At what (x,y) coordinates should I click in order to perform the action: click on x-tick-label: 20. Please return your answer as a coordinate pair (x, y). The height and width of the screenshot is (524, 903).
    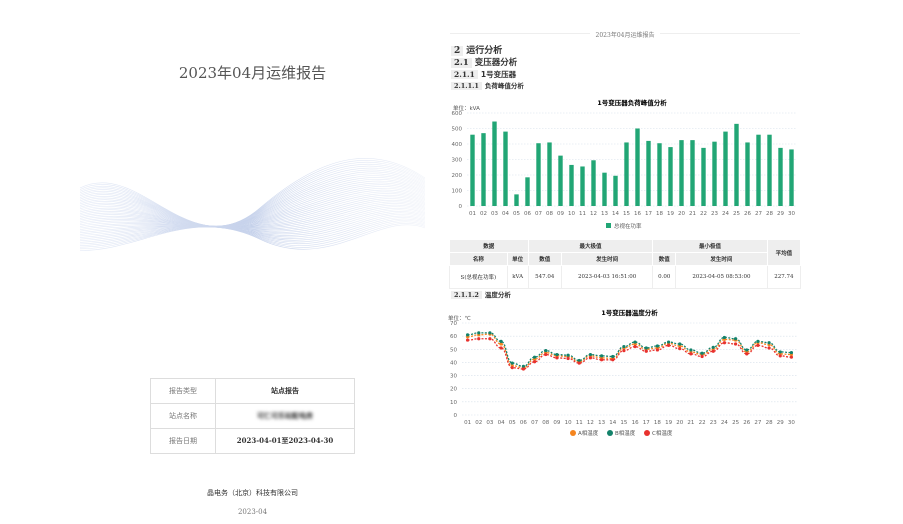
    Looking at the image, I should click on (679, 423).